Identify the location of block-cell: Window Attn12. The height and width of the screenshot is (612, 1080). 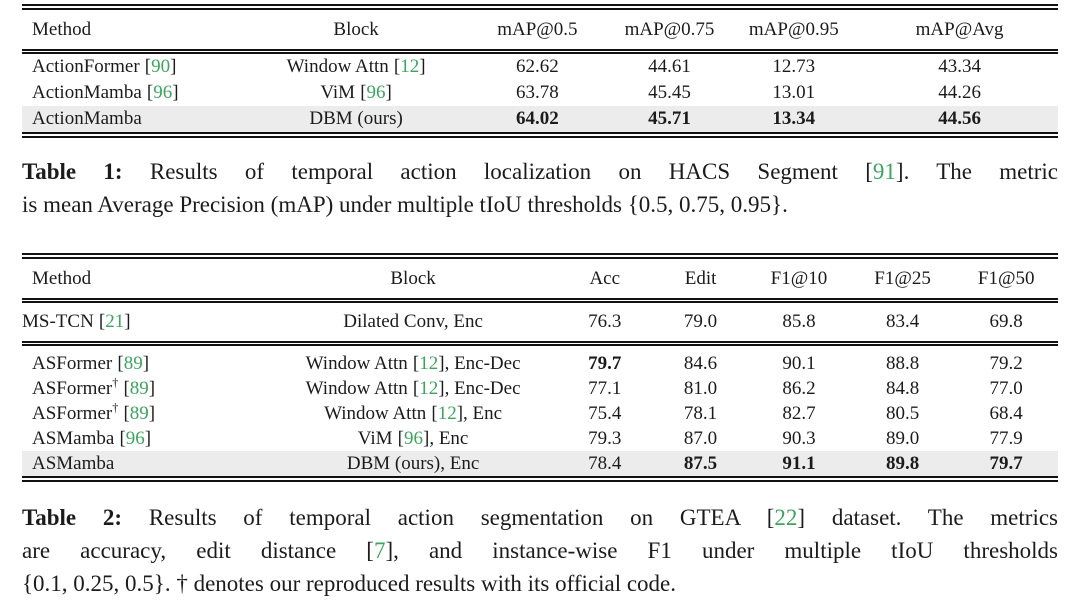
(356, 66).